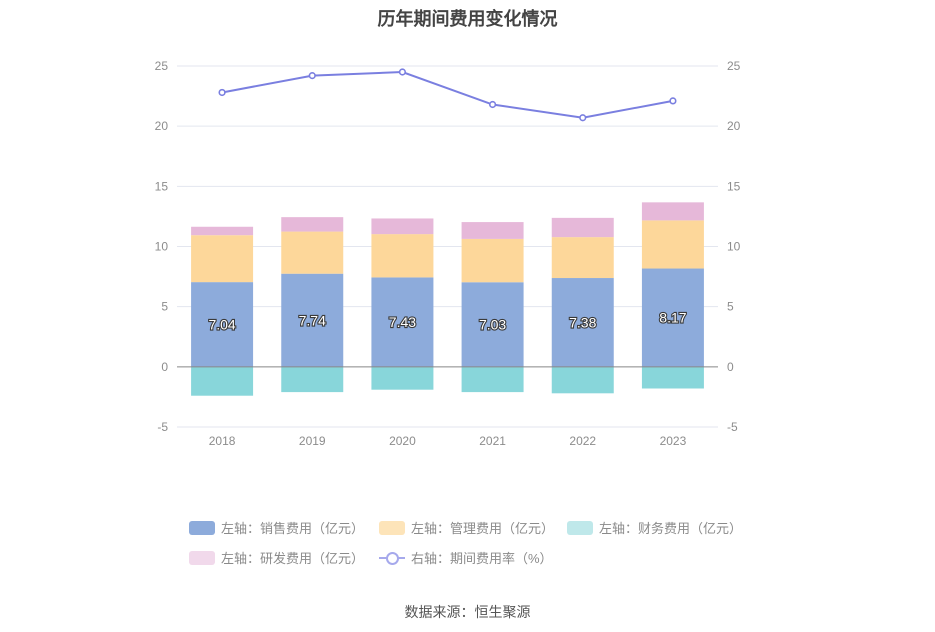 Image resolution: width=935 pixels, height=632 pixels. What do you see at coordinates (162, 427) in the screenshot?
I see `left-axis-tick: -5` at bounding box center [162, 427].